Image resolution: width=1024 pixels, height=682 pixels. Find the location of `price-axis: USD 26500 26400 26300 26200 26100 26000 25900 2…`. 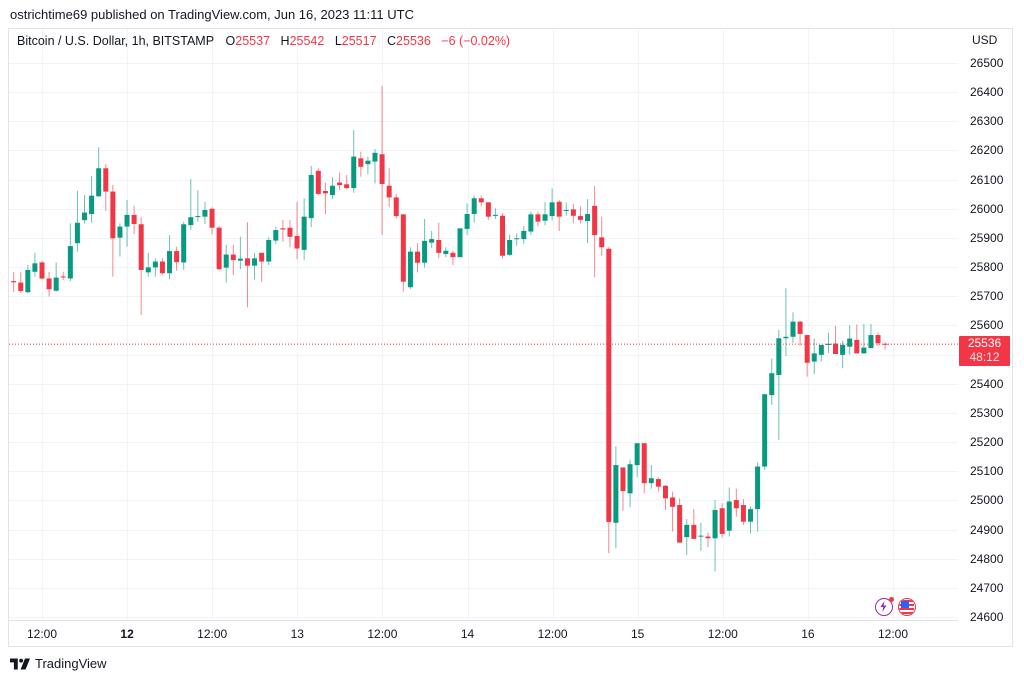

price-axis: USD 26500 26400 26300 26200 26100 26000 25900 2… is located at coordinates (985, 326).